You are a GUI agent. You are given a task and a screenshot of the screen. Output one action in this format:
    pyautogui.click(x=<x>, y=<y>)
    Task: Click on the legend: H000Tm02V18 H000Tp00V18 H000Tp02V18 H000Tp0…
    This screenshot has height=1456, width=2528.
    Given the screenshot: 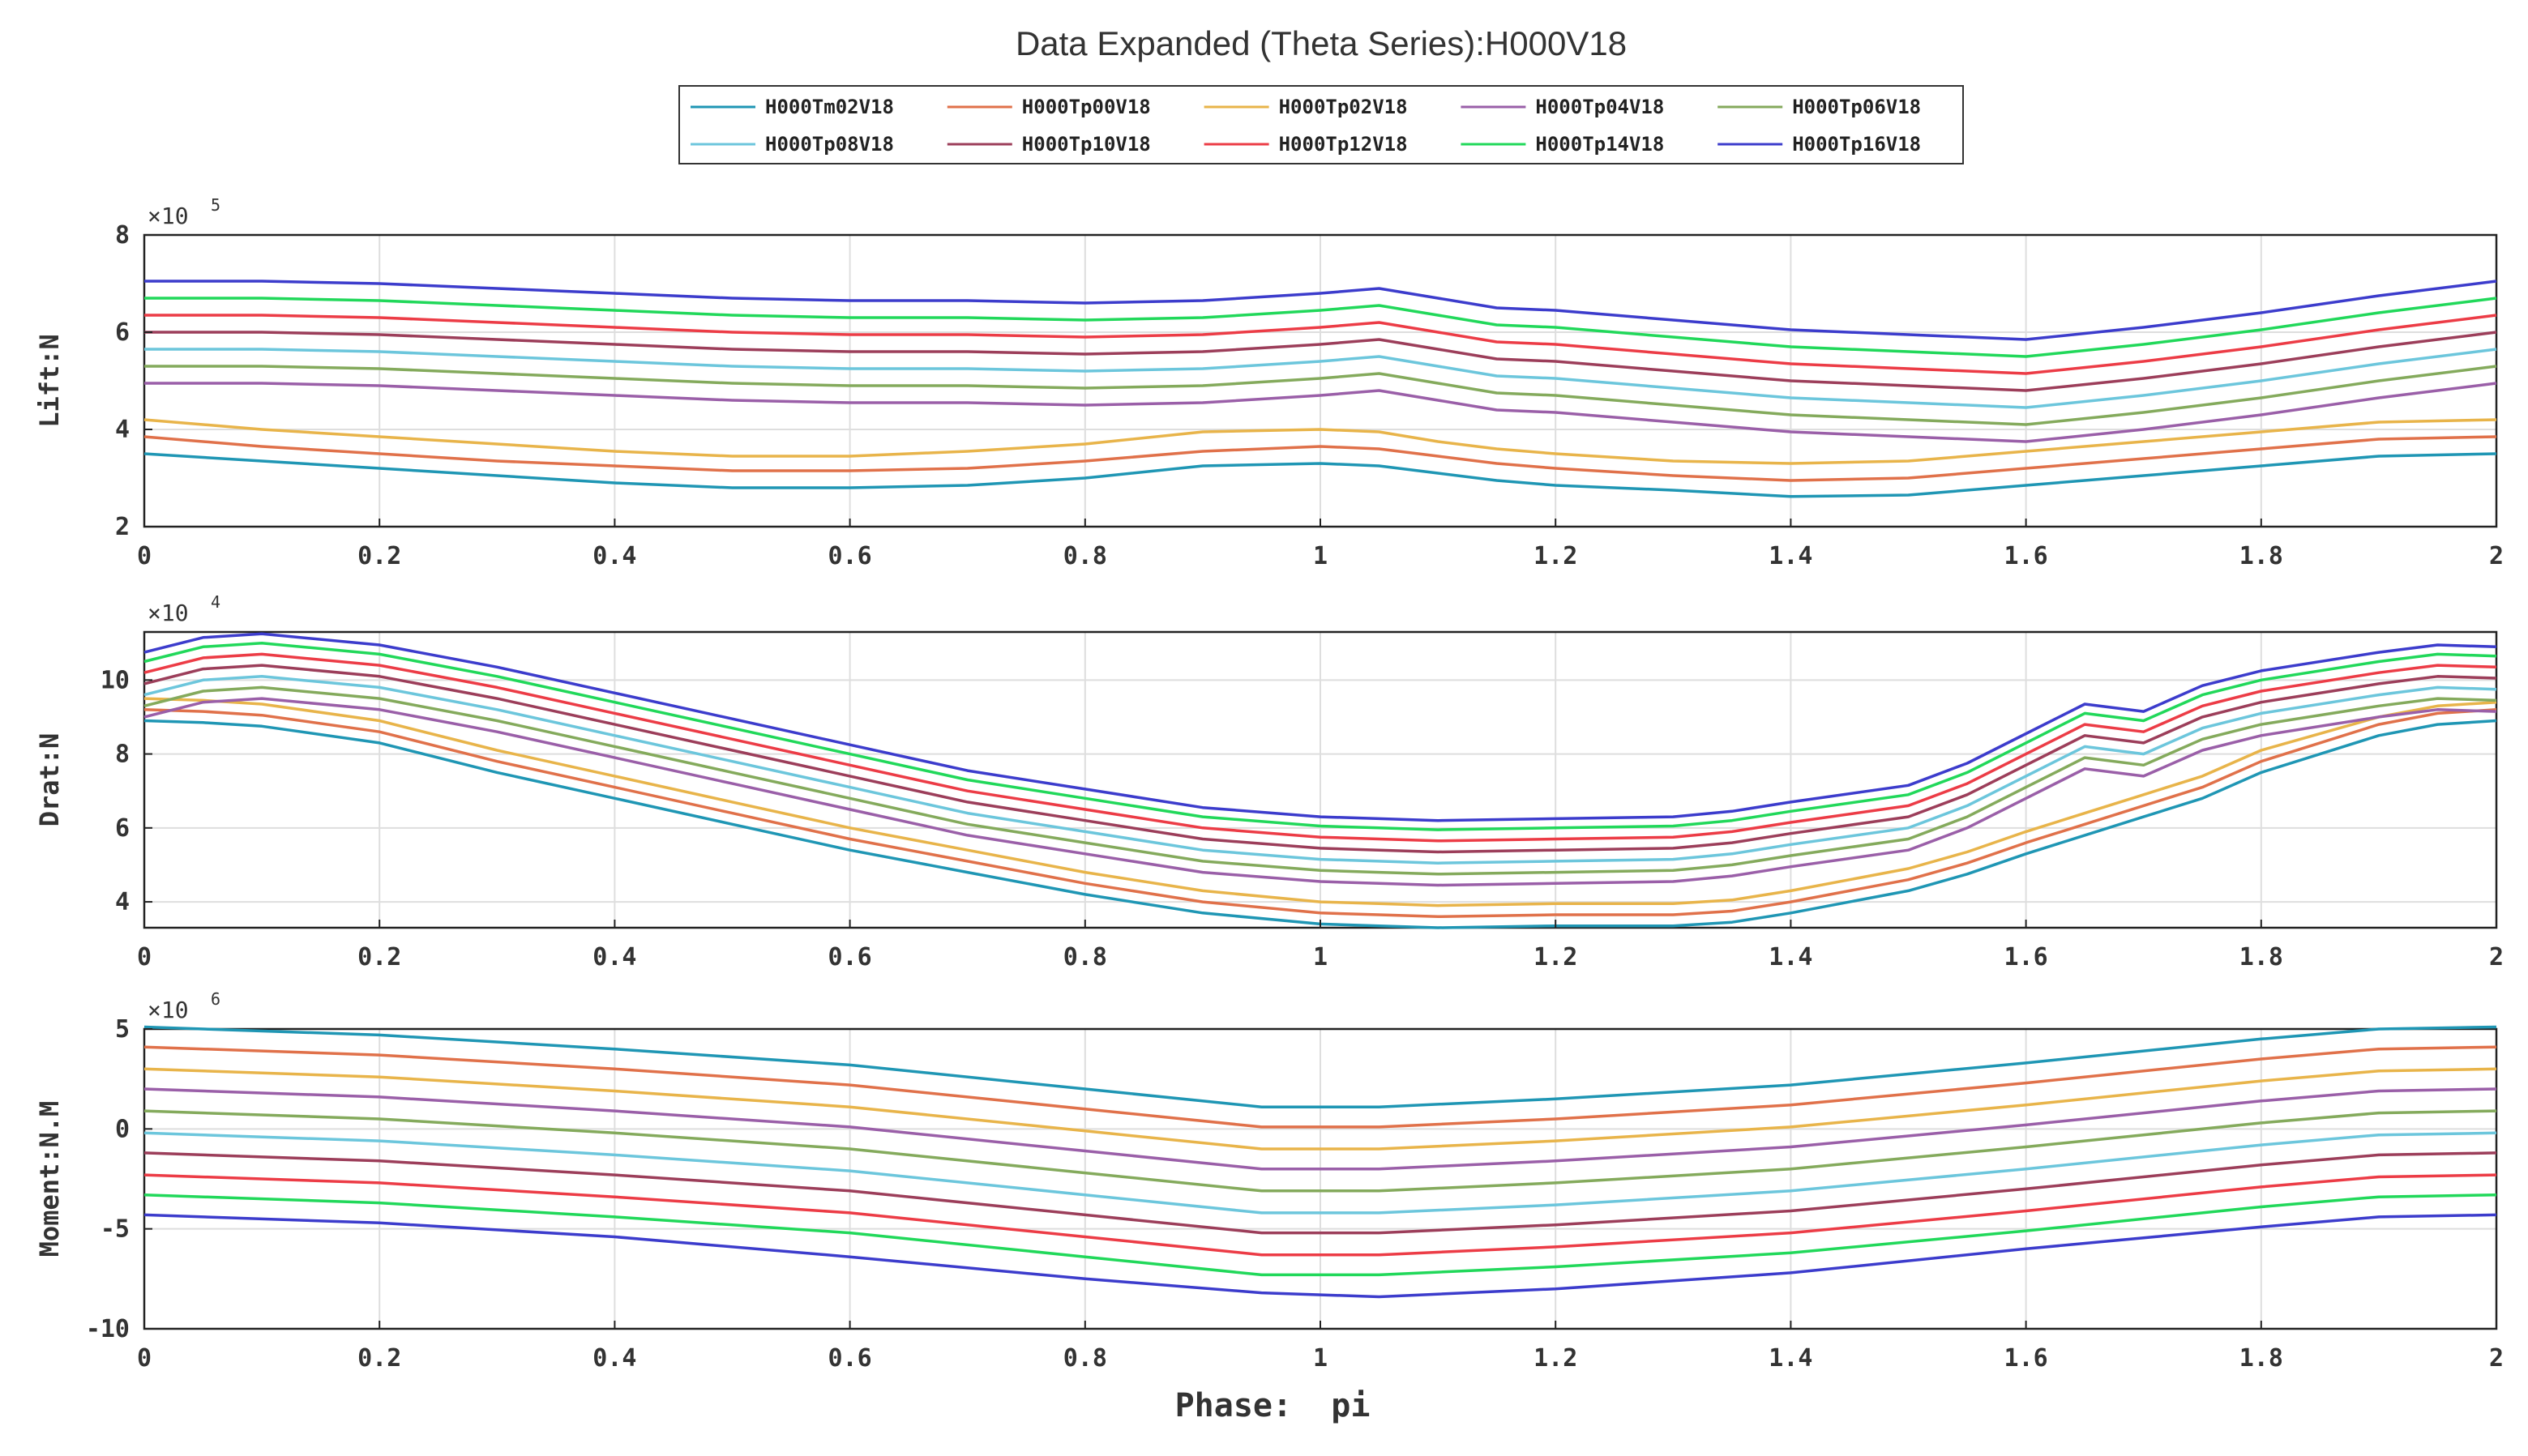 What is the action you would take?
    pyautogui.click(x=1321, y=125)
    